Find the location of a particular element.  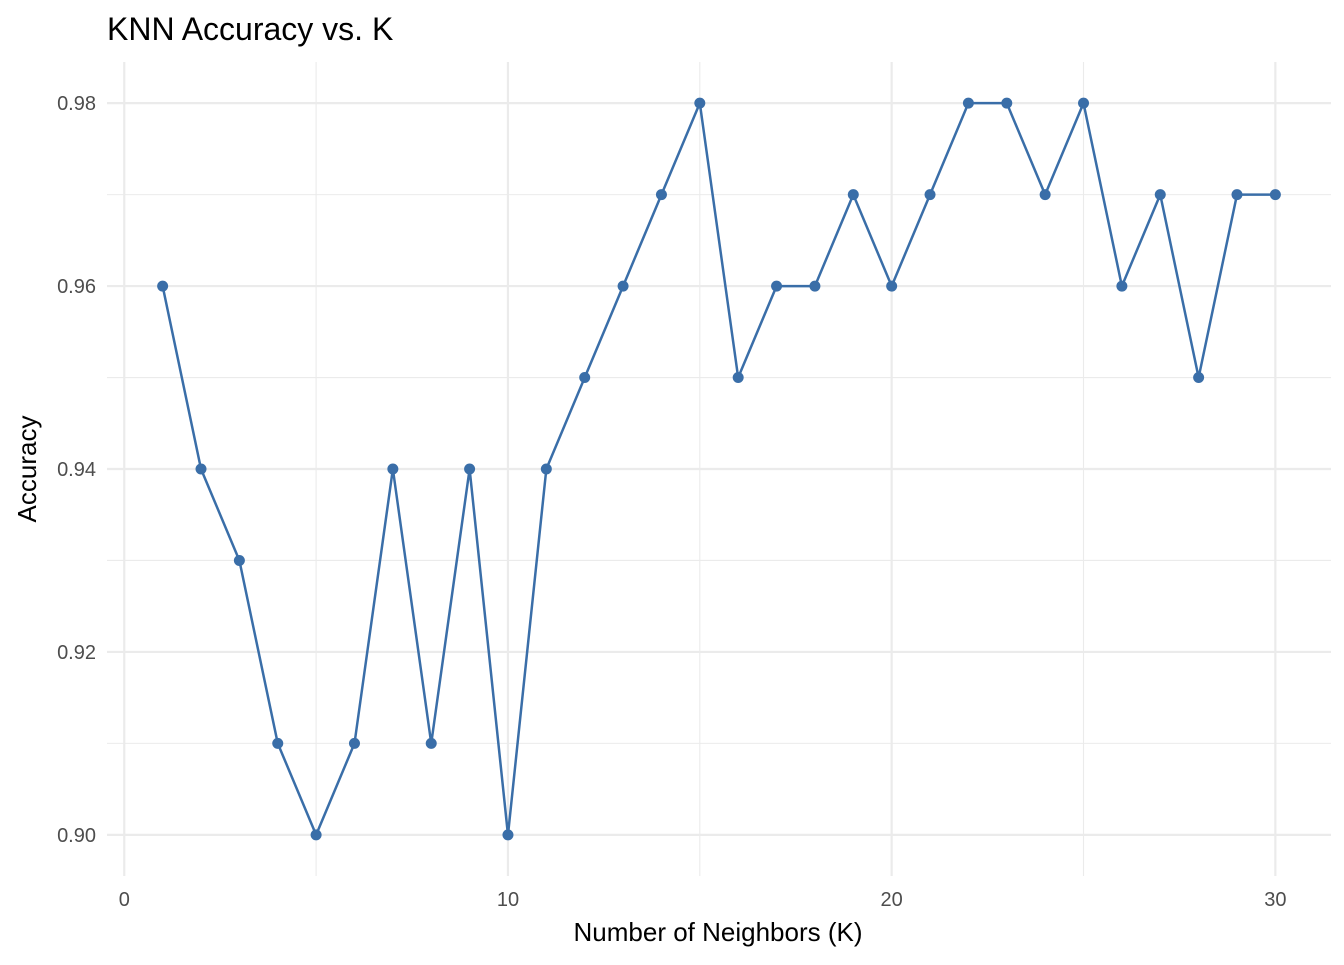

y-tick-label: 0.98 is located at coordinates (76, 104).